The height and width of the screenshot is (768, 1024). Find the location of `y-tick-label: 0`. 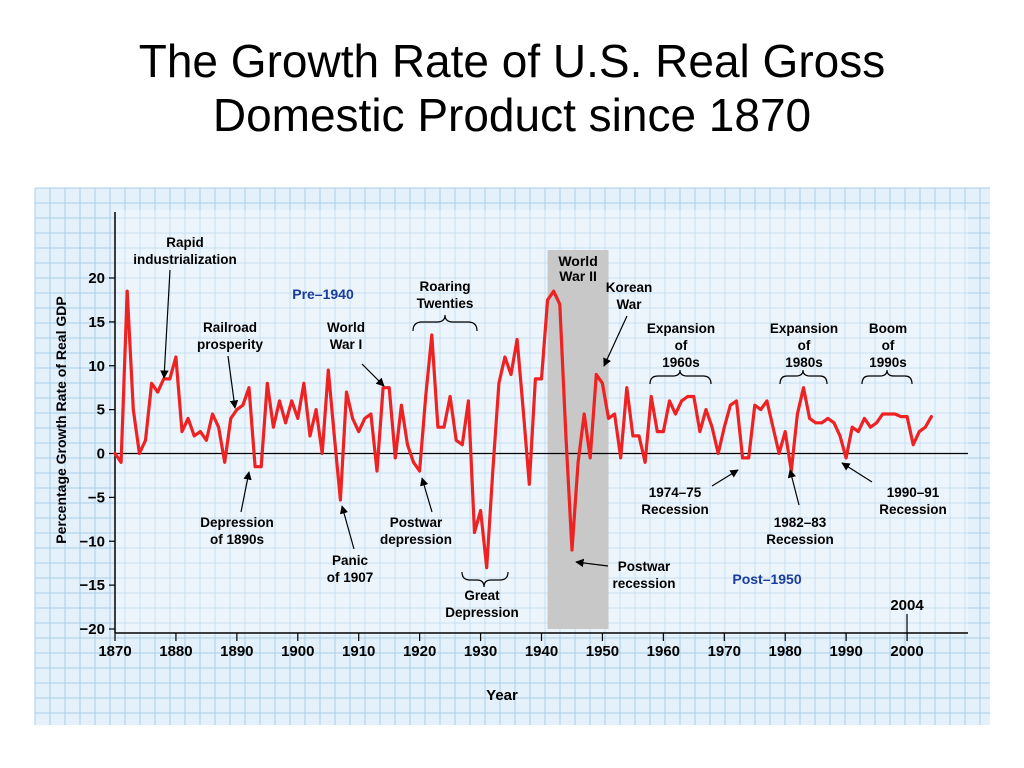

y-tick-label: 0 is located at coordinates (101, 454).